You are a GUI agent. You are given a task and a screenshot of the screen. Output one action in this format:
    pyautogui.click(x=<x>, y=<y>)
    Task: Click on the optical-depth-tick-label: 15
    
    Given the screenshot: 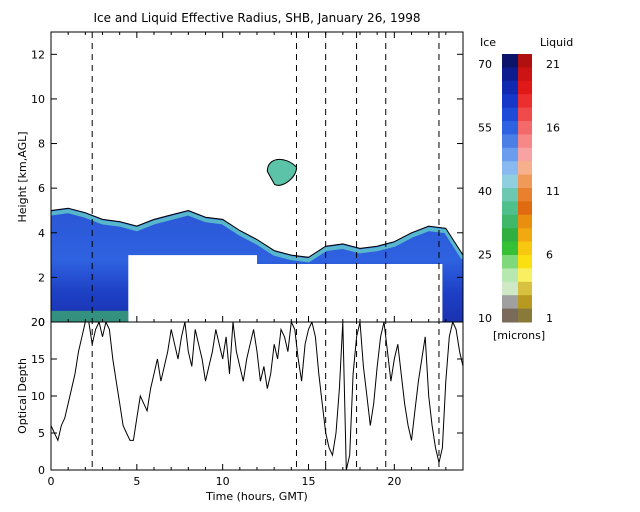 What is the action you would take?
    pyautogui.click(x=38, y=359)
    